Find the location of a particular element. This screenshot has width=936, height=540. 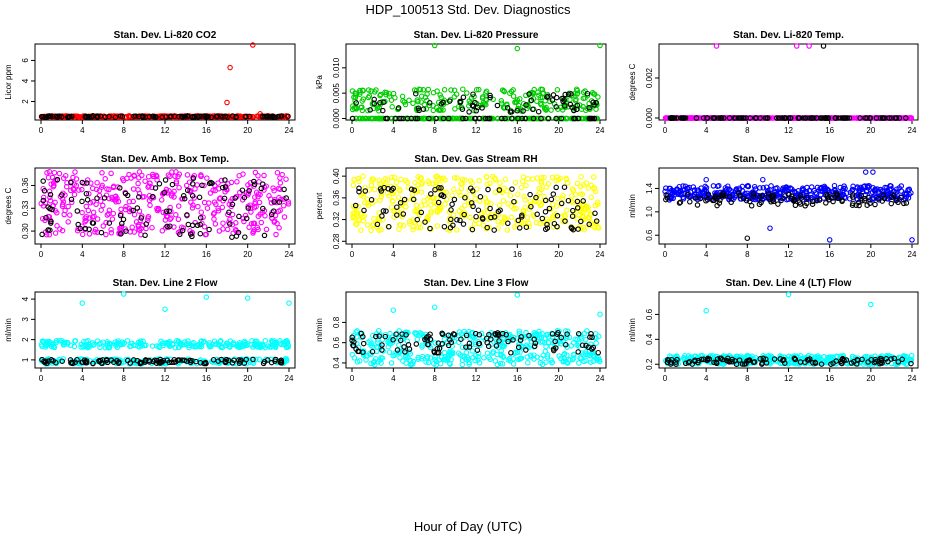

y-axis-label: percent is located at coordinates (319, 205).